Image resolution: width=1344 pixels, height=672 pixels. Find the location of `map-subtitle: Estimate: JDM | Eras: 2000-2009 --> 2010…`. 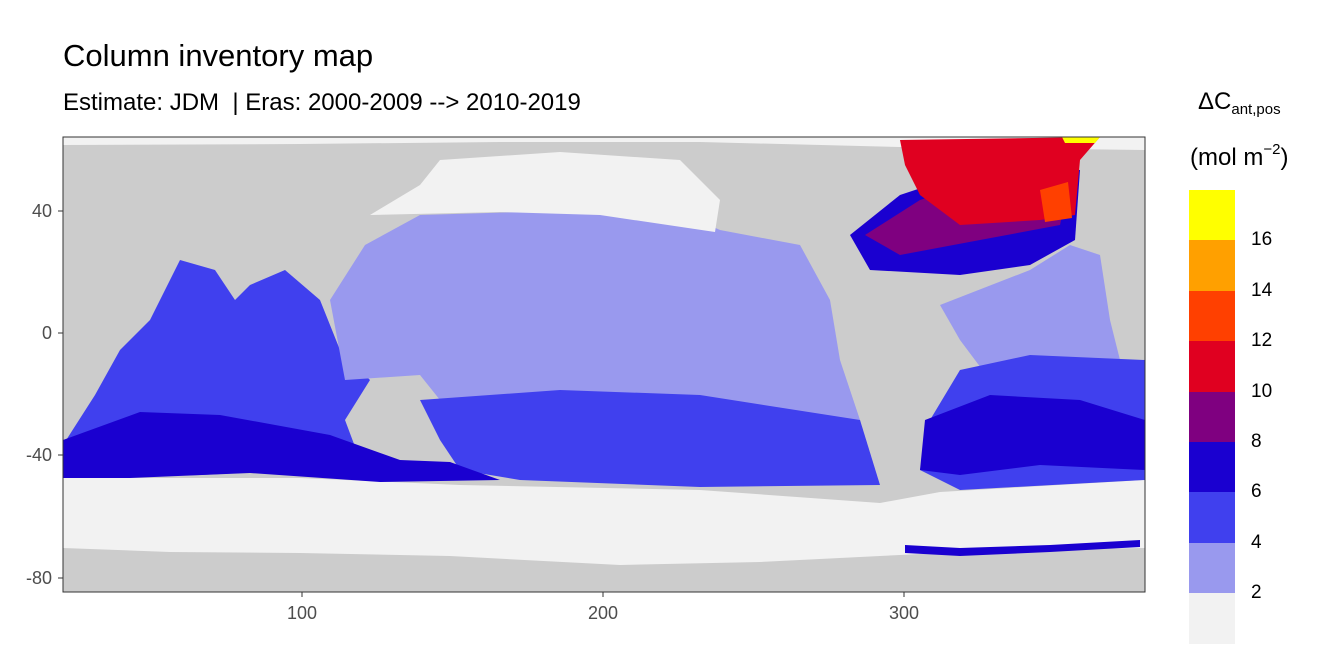

map-subtitle: Estimate: JDM | Eras: 2000-2009 --> 2010… is located at coordinates (322, 102).